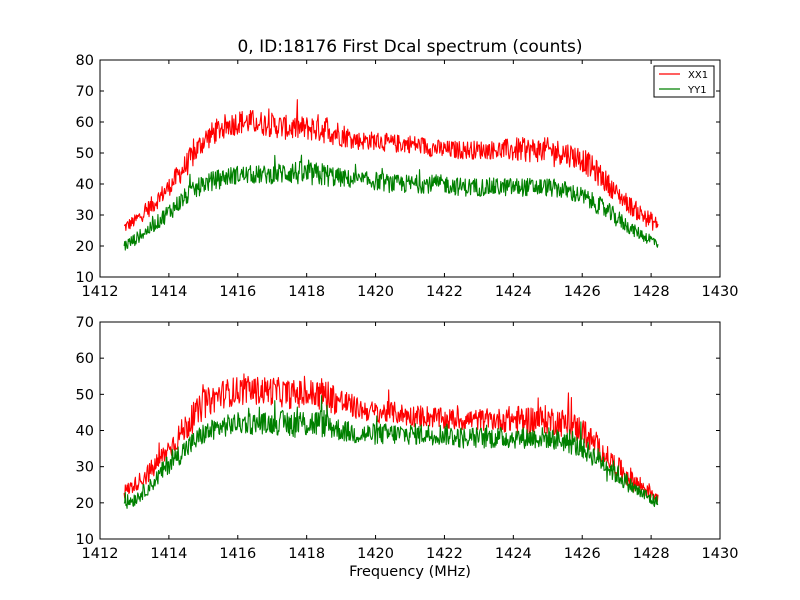  What do you see at coordinates (684, 81) in the screenshot?
I see `legend-box` at bounding box center [684, 81].